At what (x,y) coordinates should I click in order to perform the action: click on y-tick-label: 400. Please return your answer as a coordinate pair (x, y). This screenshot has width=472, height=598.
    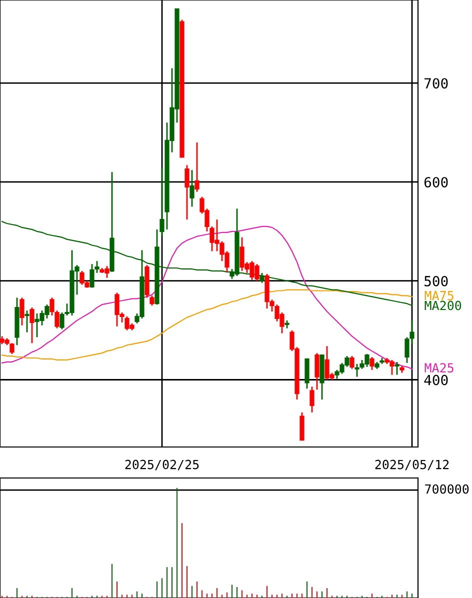
    Looking at the image, I should click on (436, 380).